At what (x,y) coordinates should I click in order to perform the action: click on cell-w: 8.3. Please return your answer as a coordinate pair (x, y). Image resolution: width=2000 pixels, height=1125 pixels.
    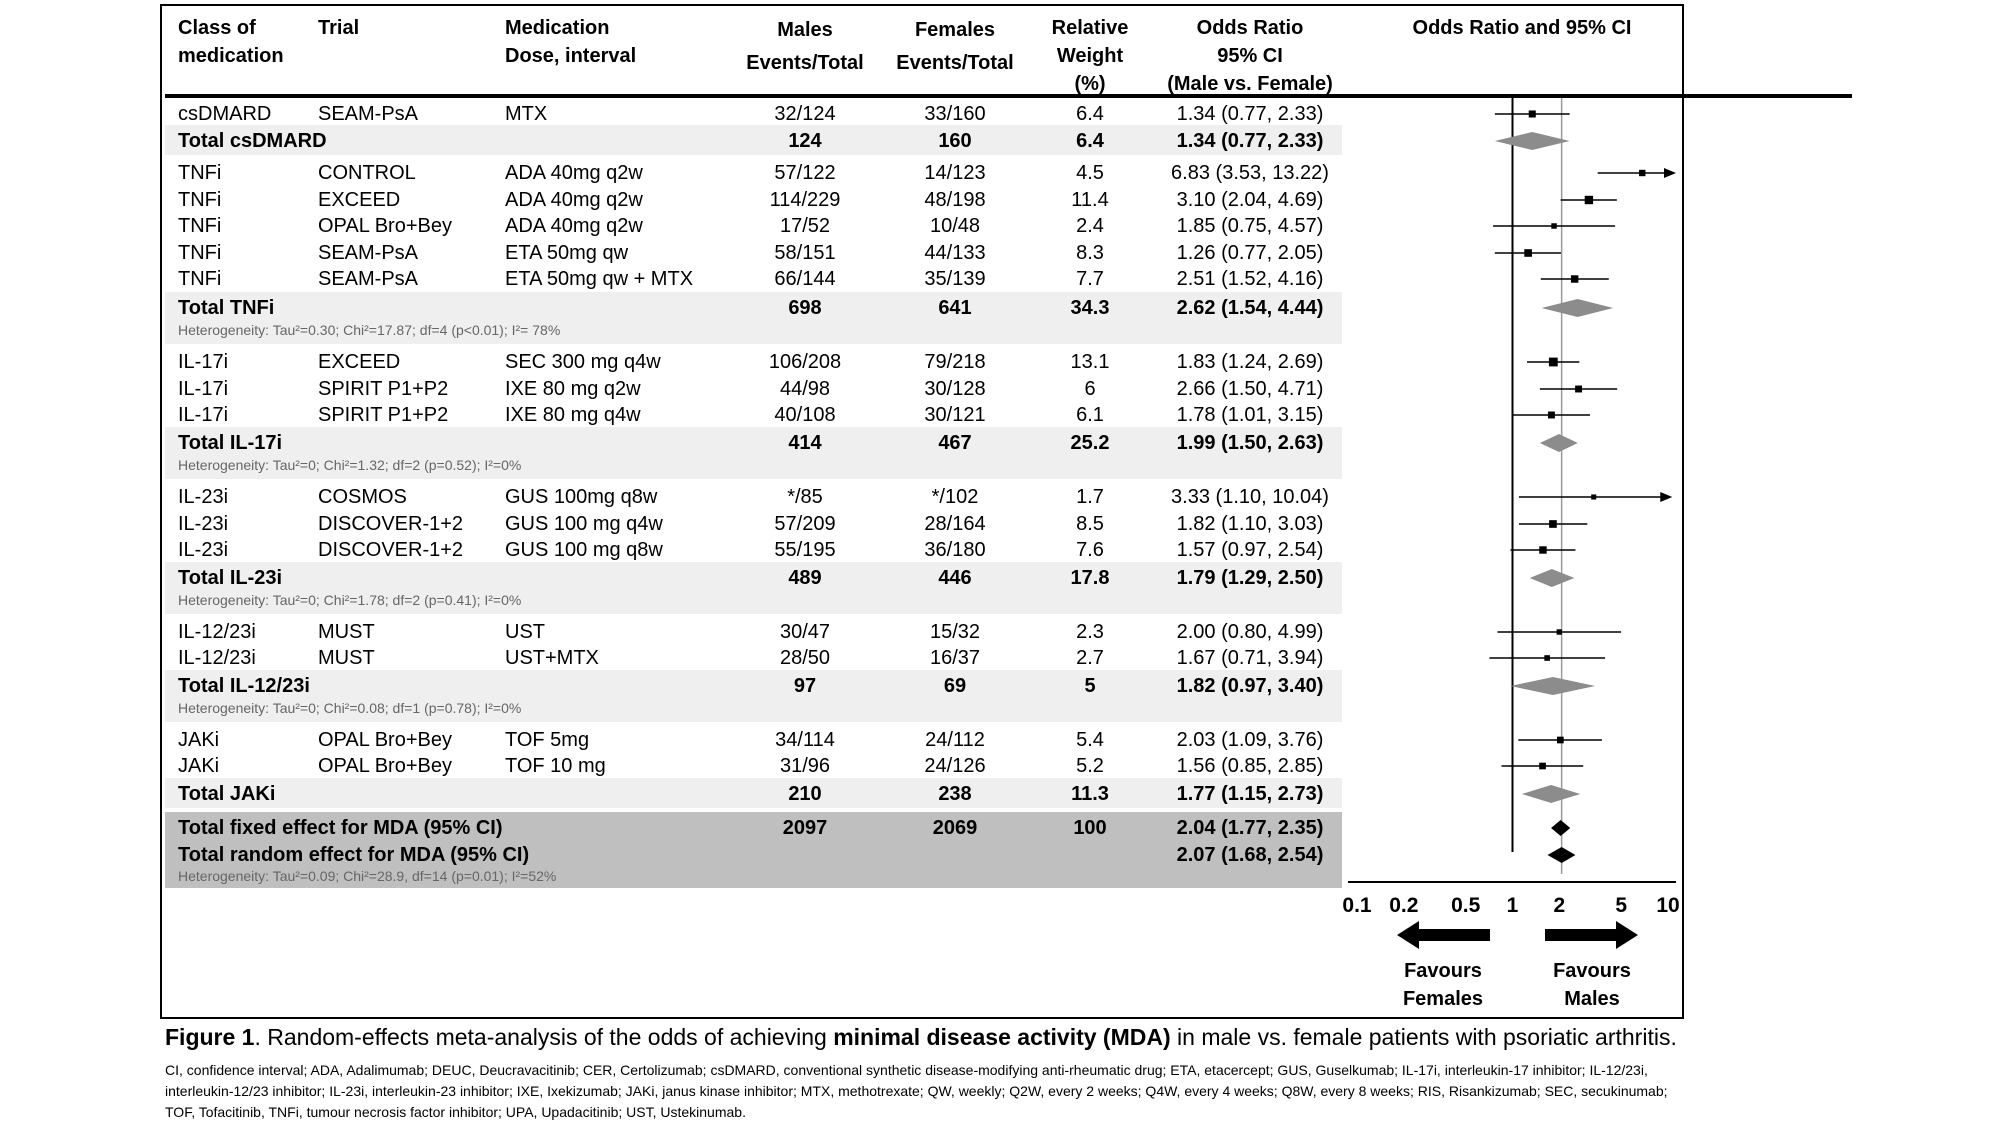
    Looking at the image, I should click on (1090, 253).